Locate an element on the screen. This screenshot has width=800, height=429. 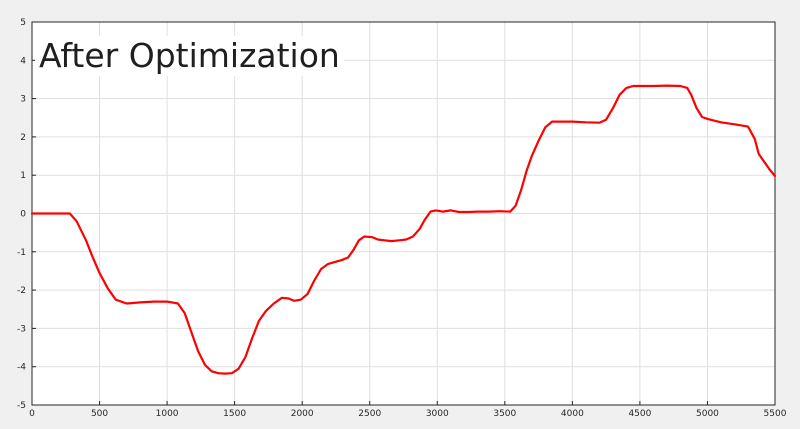
x-tick-label: 2000 is located at coordinates (302, 414).